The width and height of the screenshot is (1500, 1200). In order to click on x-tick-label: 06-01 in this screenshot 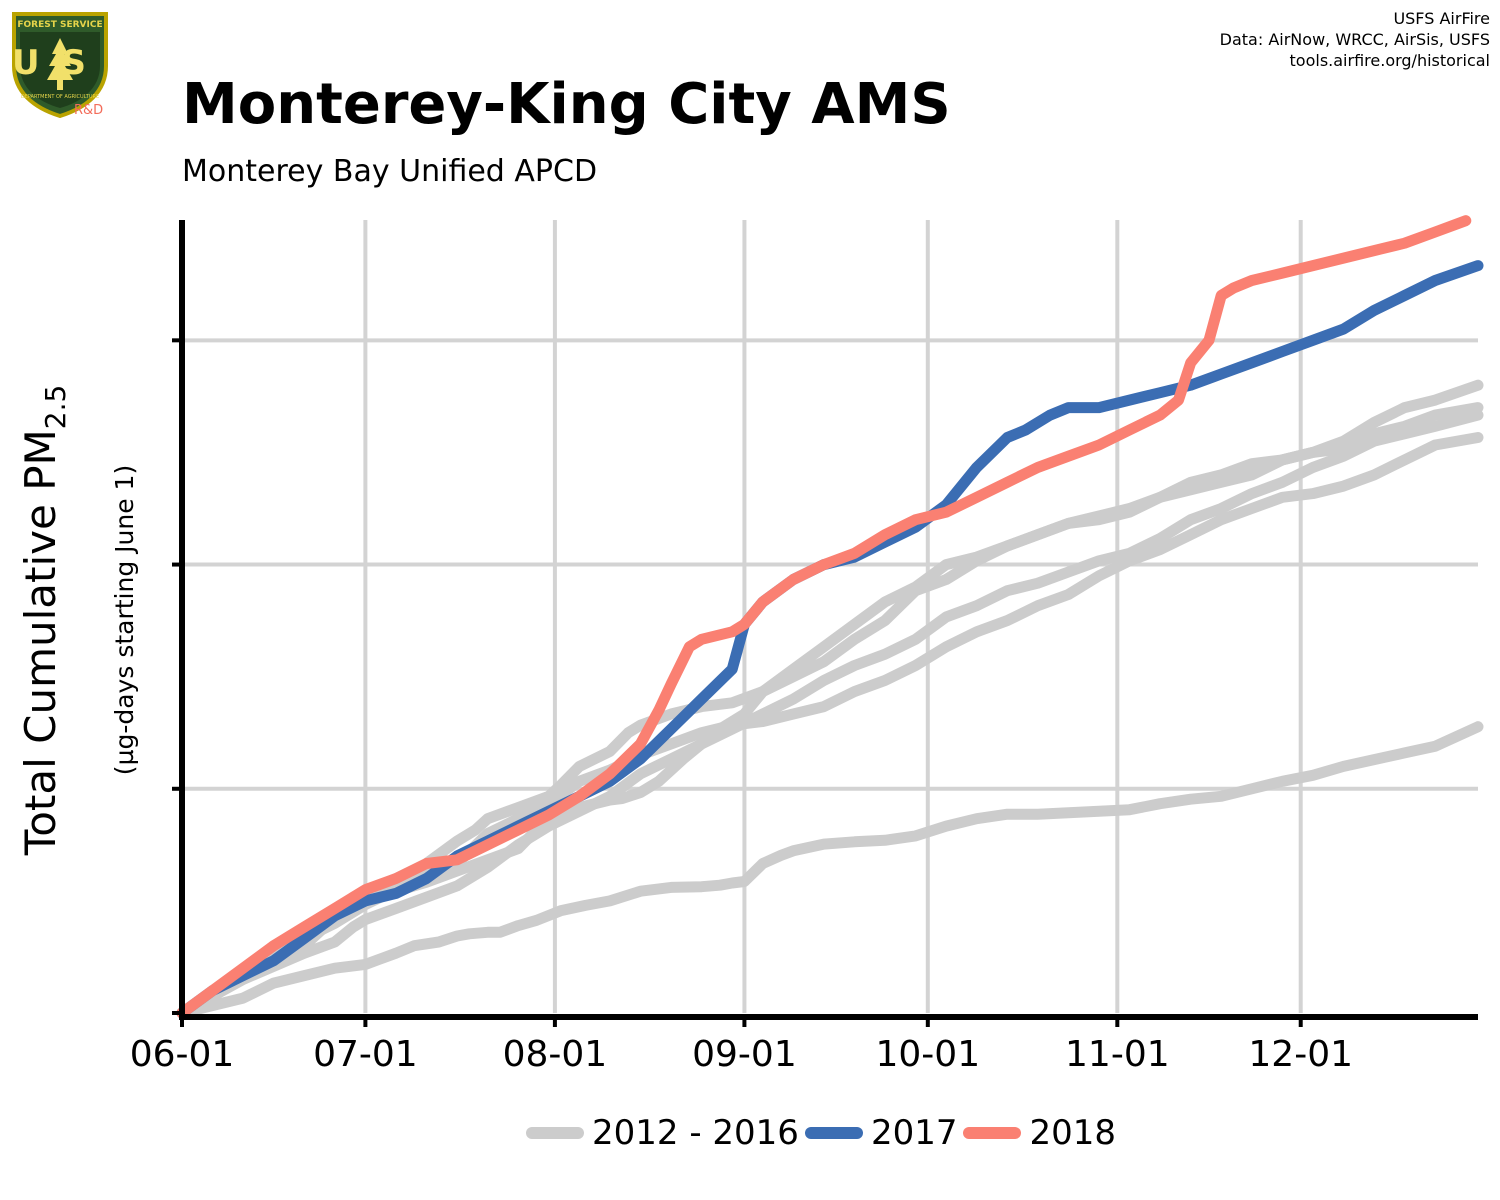, I will do `click(182, 1054)`.